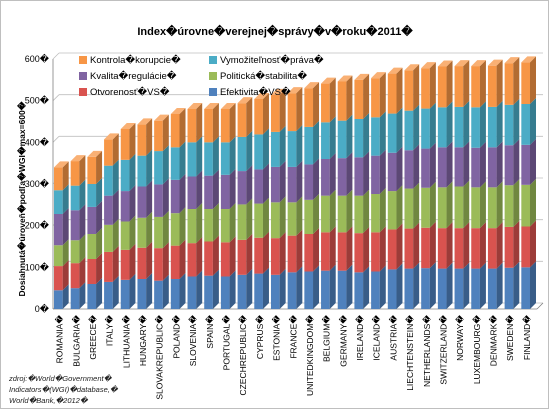 The width and height of the screenshot is (549, 410). What do you see at coordinates (109, 330) in the screenshot?
I see `x-tick-label: ITALY�` at bounding box center [109, 330].